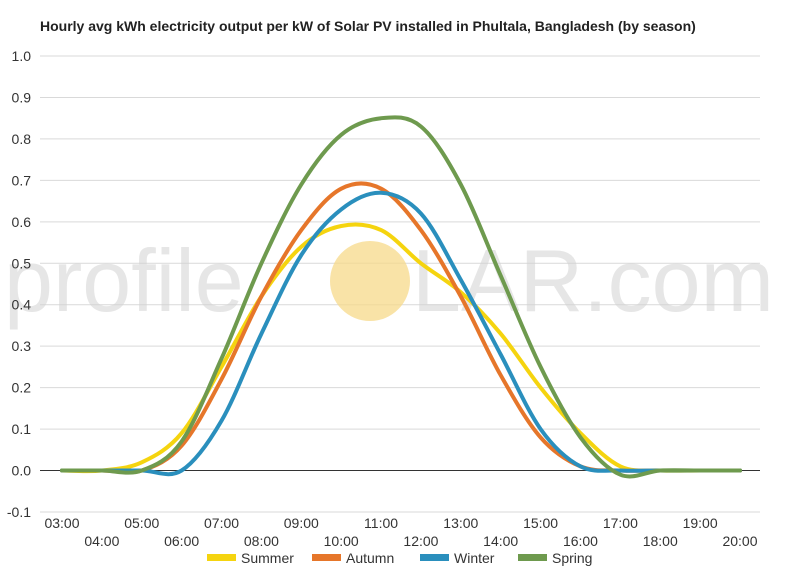  What do you see at coordinates (739, 541) in the screenshot?
I see `x-tick-label: 20:00` at bounding box center [739, 541].